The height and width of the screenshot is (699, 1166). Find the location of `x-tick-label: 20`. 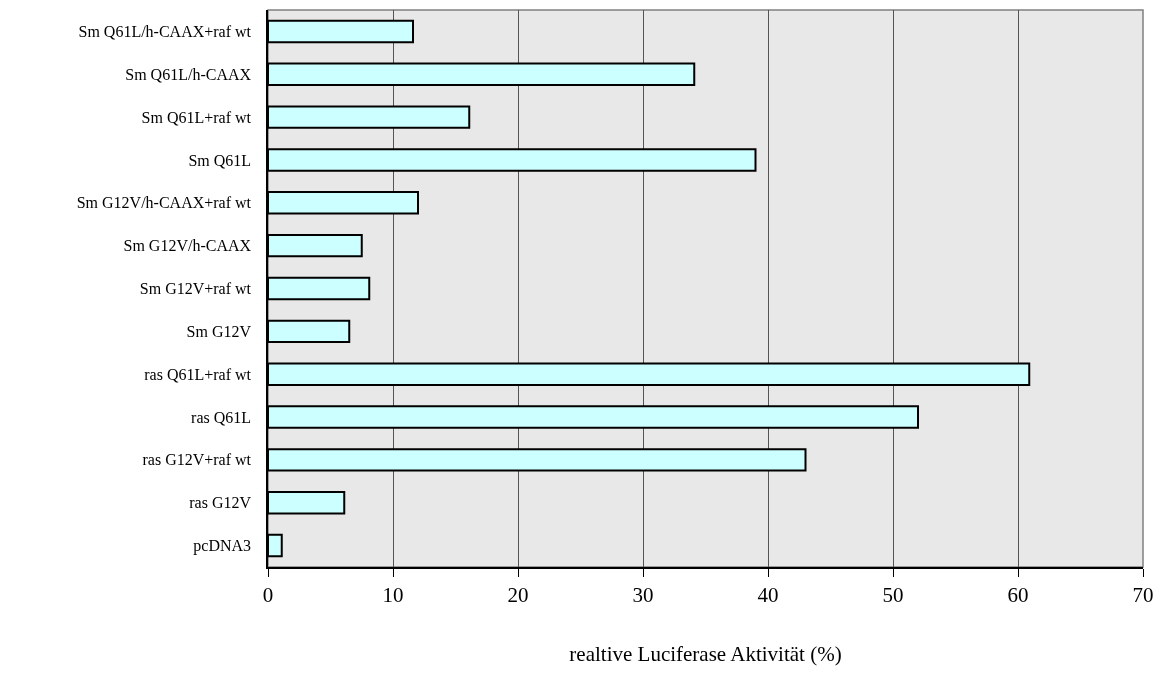

x-tick-label: 20 is located at coordinates (518, 594).